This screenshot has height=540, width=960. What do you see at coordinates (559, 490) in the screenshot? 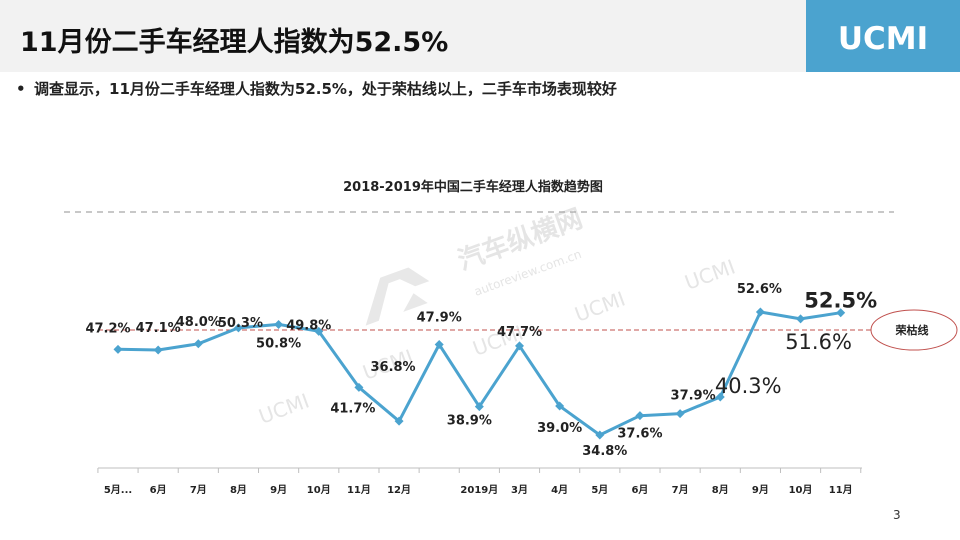
I see `x-tick-label: 4月` at bounding box center [559, 490].